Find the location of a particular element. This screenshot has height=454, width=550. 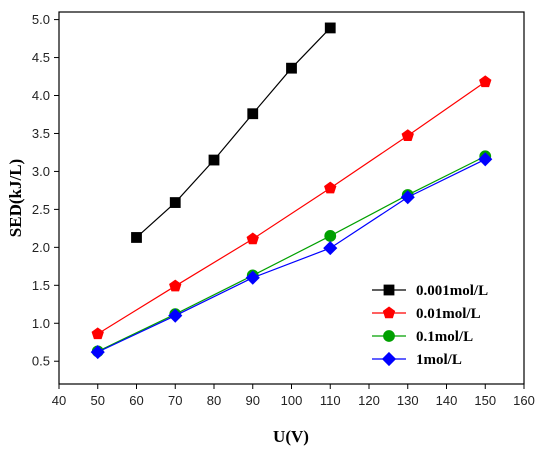

x-tick-label: 120 is located at coordinates (369, 400).